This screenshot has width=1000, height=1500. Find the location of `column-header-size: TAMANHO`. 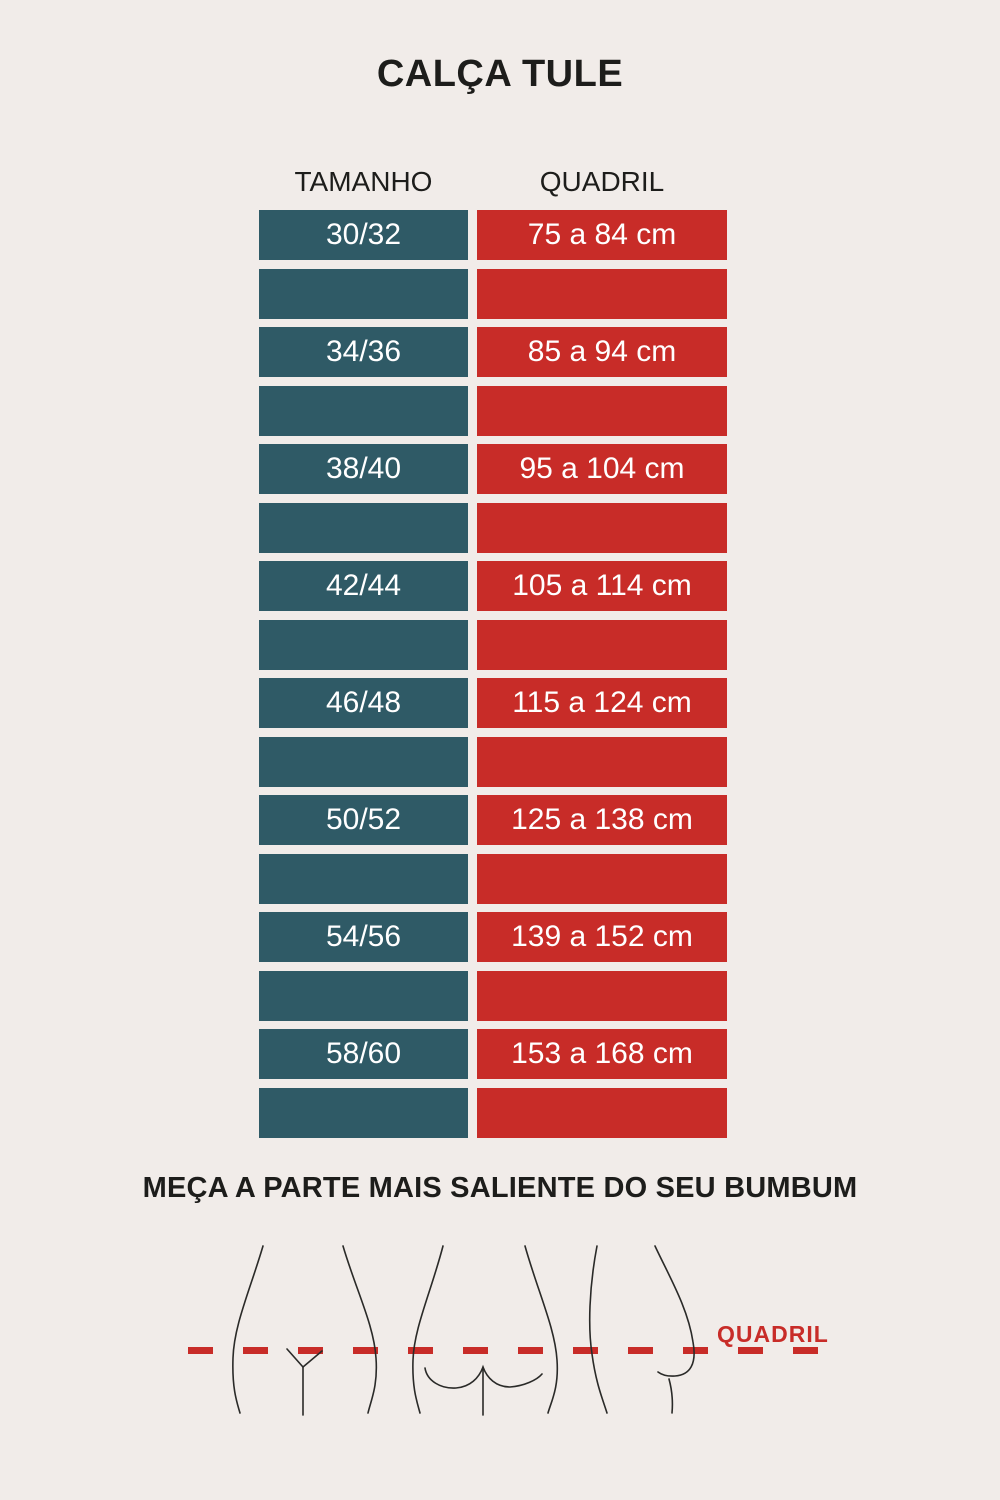

column-header-size: TAMANHO is located at coordinates (363, 181).